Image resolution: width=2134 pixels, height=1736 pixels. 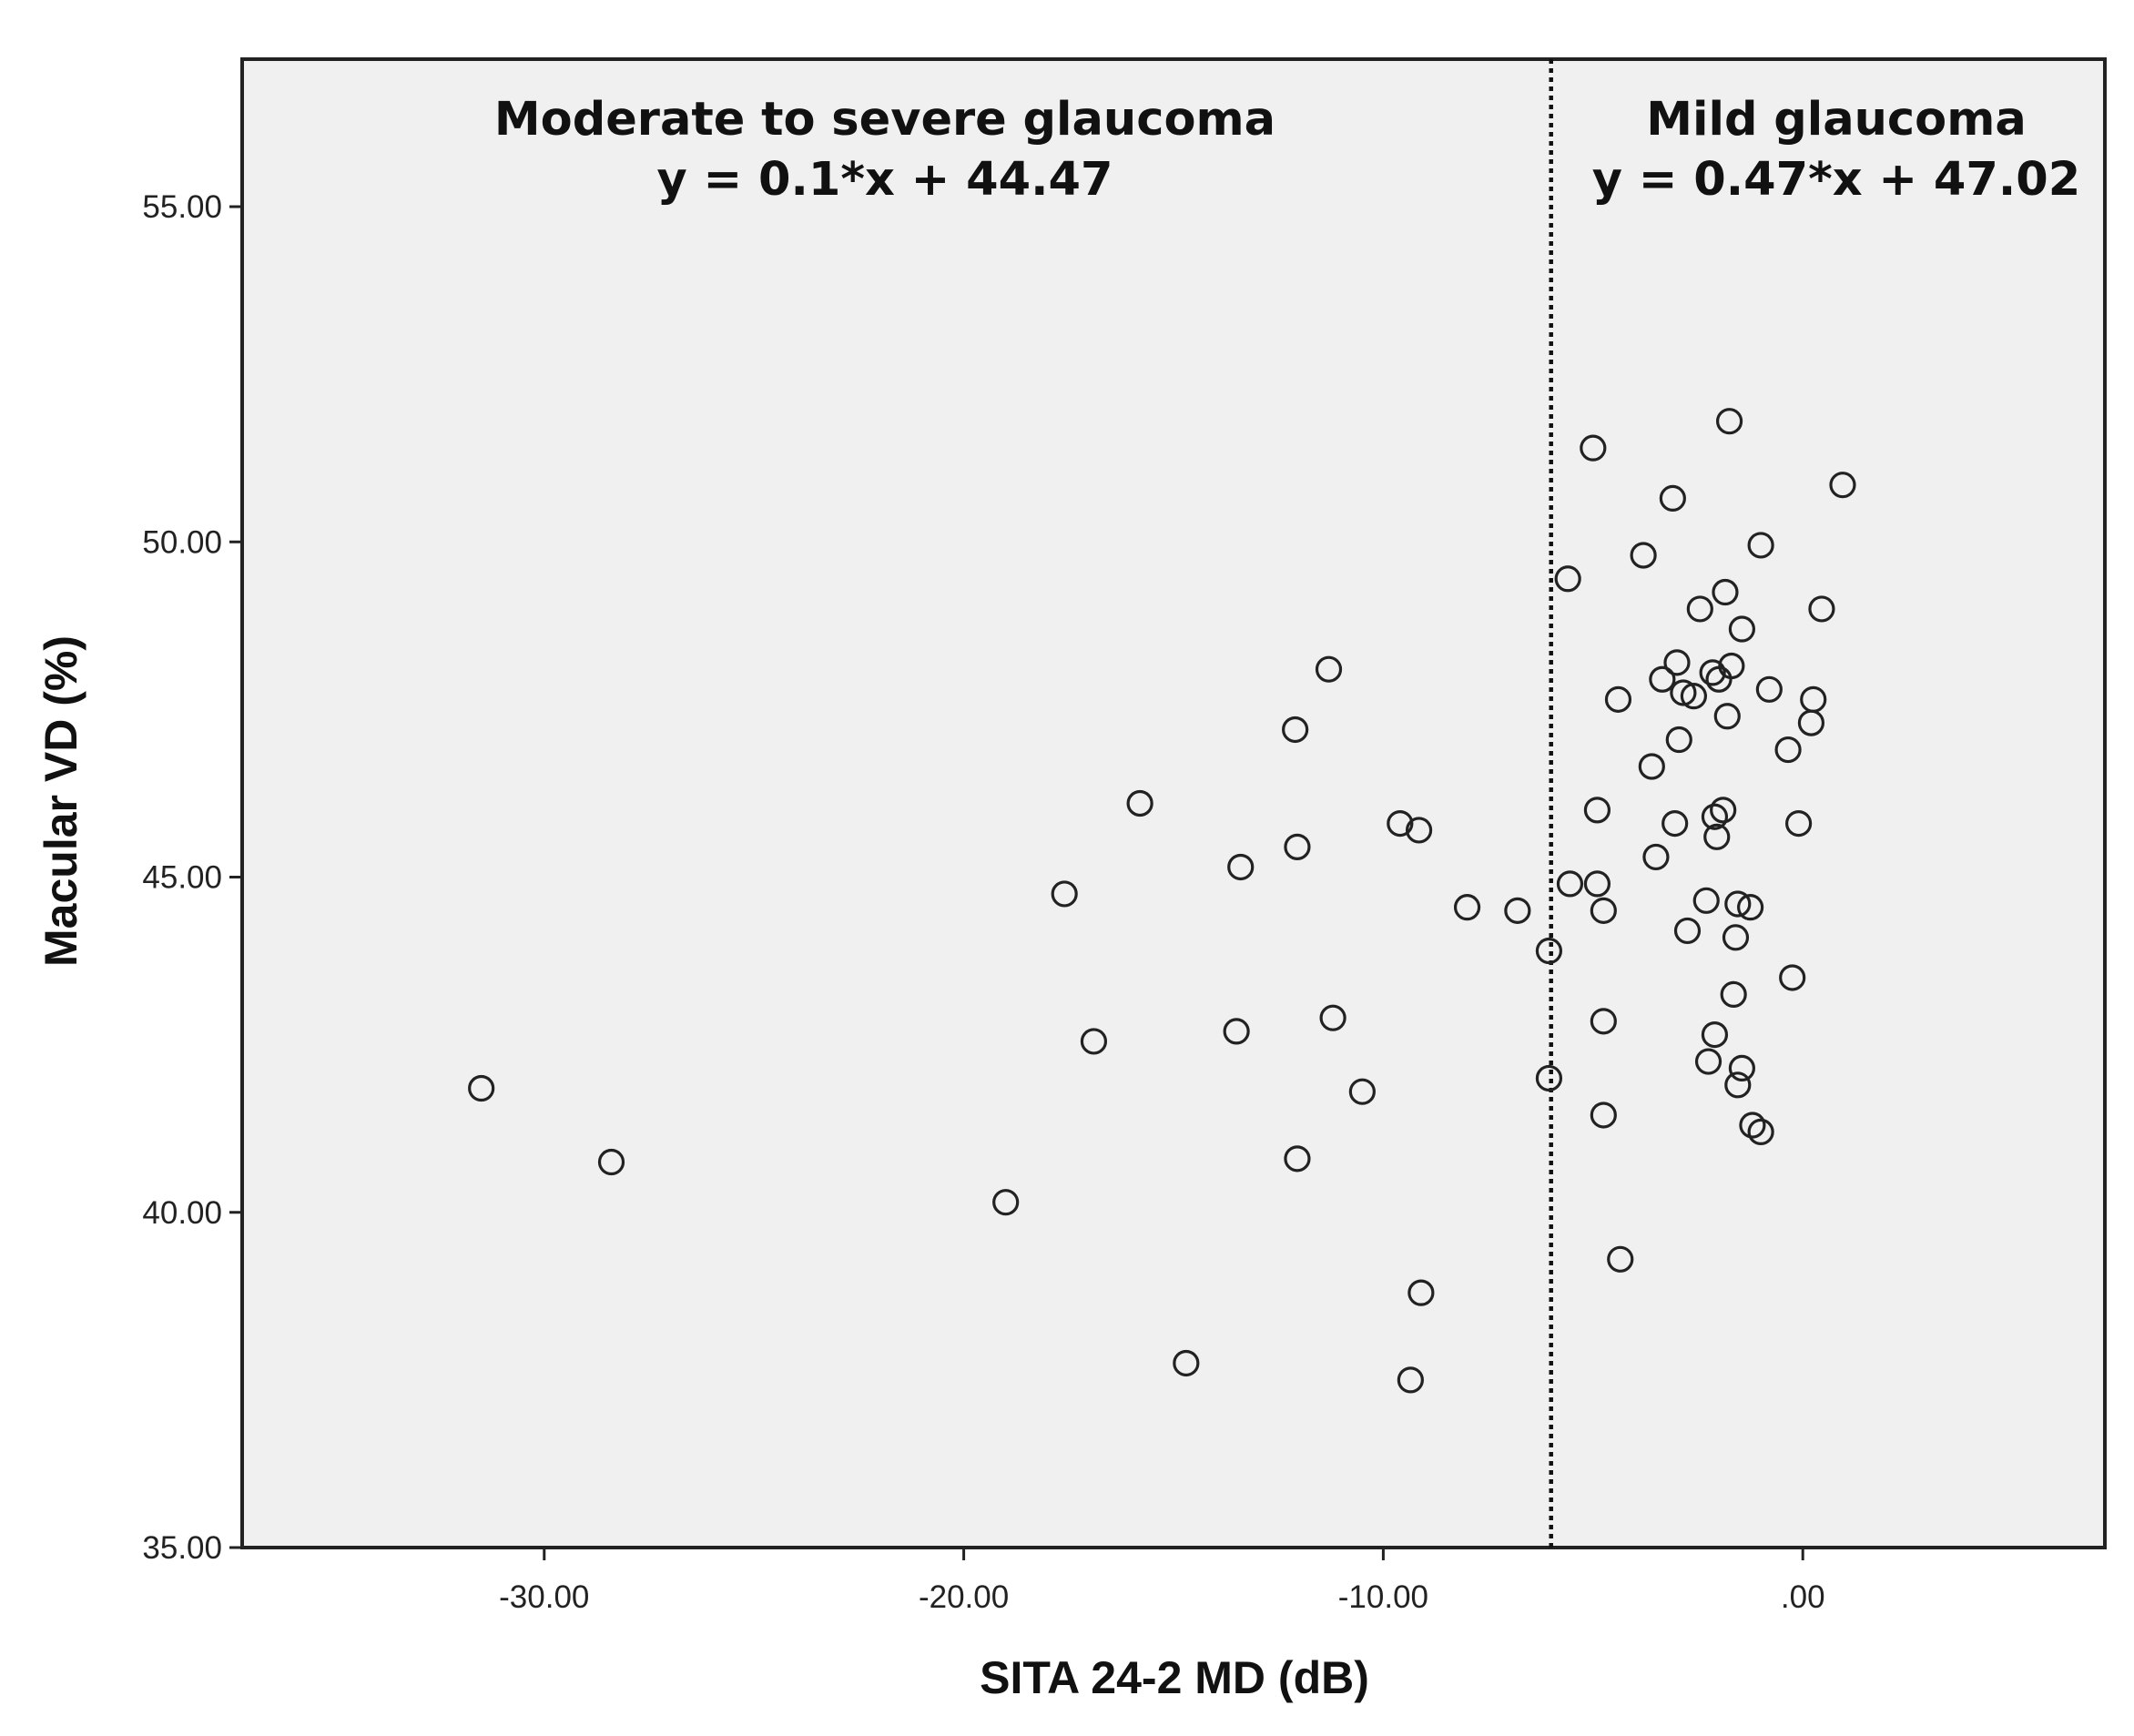 What do you see at coordinates (182, 878) in the screenshot?
I see `y-tick-label: 45.00` at bounding box center [182, 878].